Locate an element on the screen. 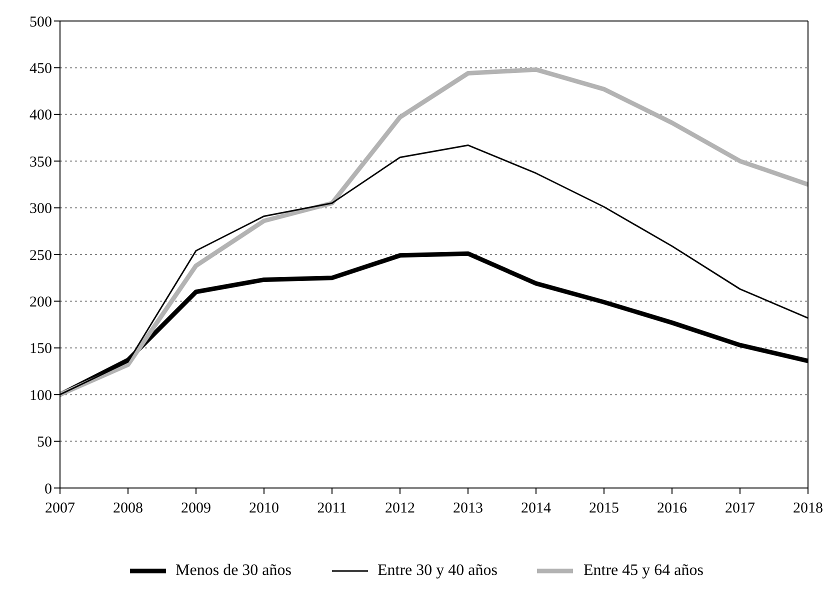 The width and height of the screenshot is (833, 613). y-tick-label: 50 is located at coordinates (44, 442).